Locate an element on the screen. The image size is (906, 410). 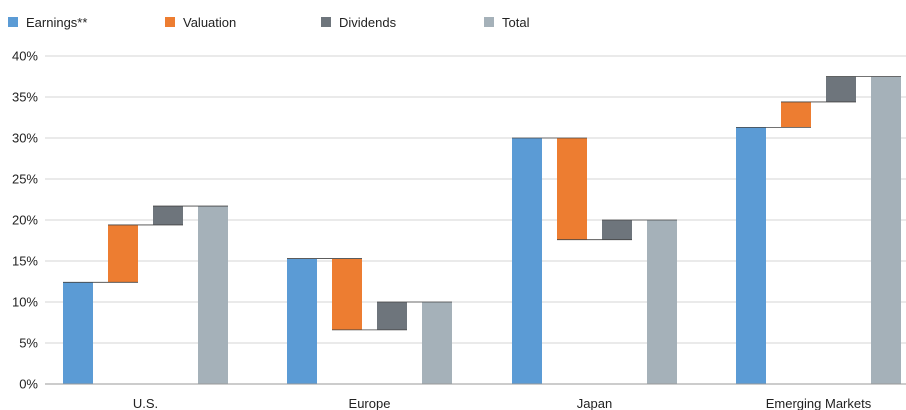
bar-u-s--total is located at coordinates (213, 295).